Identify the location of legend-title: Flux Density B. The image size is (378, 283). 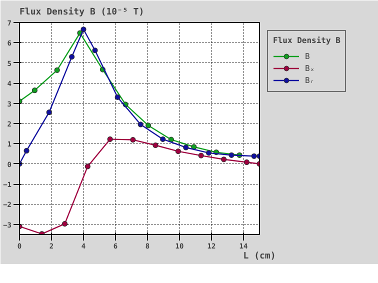
(306, 40).